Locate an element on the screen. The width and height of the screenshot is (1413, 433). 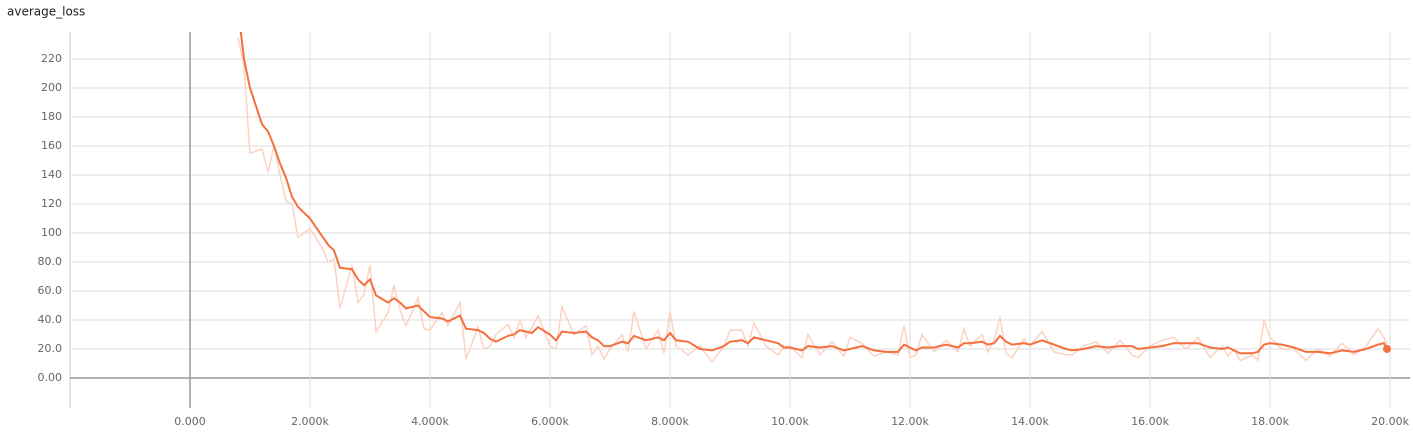
x-tick-label: 20.00k is located at coordinates (1390, 421).